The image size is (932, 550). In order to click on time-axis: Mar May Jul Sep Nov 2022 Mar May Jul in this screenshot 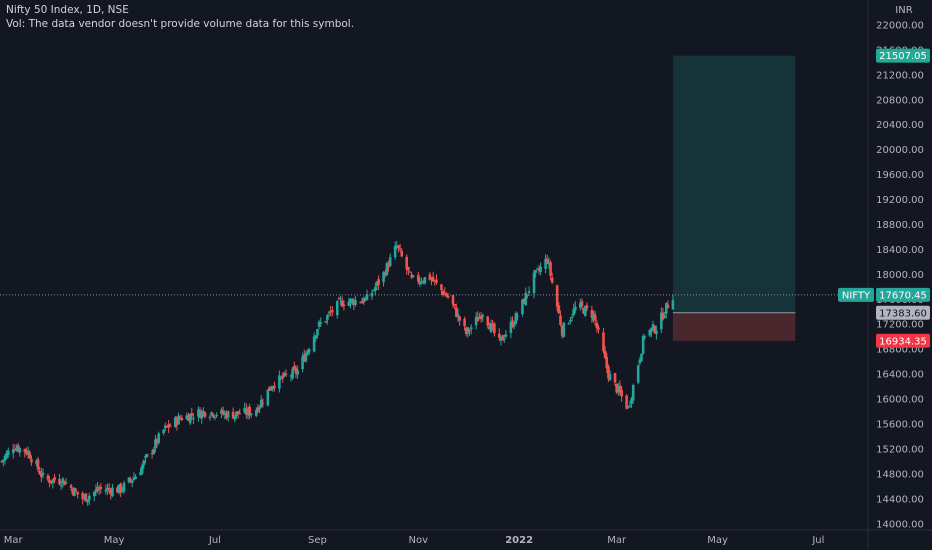, I will do `click(466, 537)`.